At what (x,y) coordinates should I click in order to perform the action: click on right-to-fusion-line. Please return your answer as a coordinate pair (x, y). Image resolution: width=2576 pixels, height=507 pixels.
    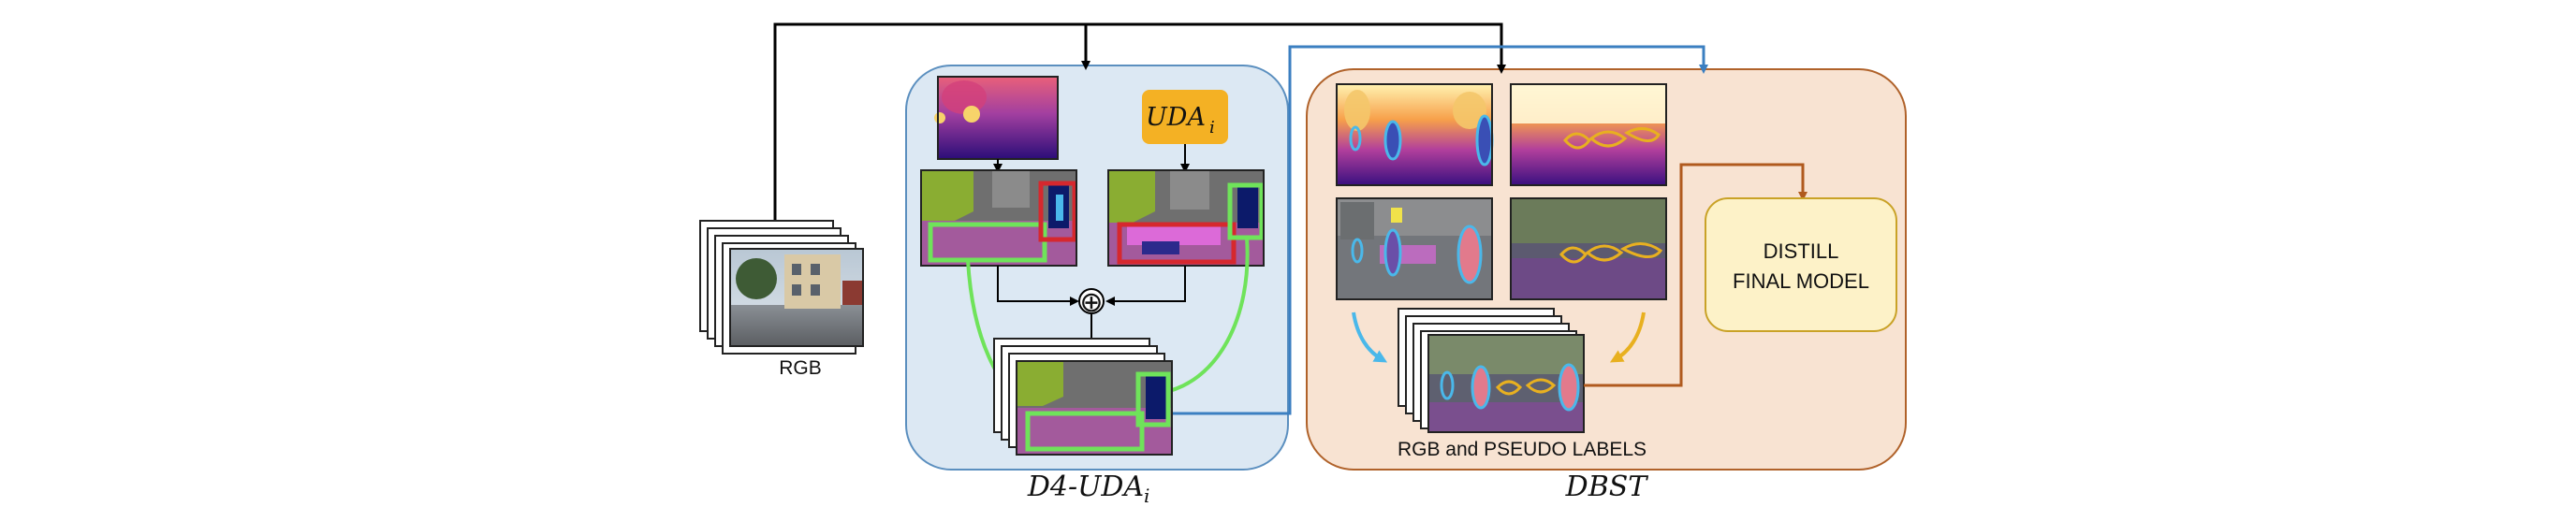
    Looking at the image, I should click on (1145, 286).